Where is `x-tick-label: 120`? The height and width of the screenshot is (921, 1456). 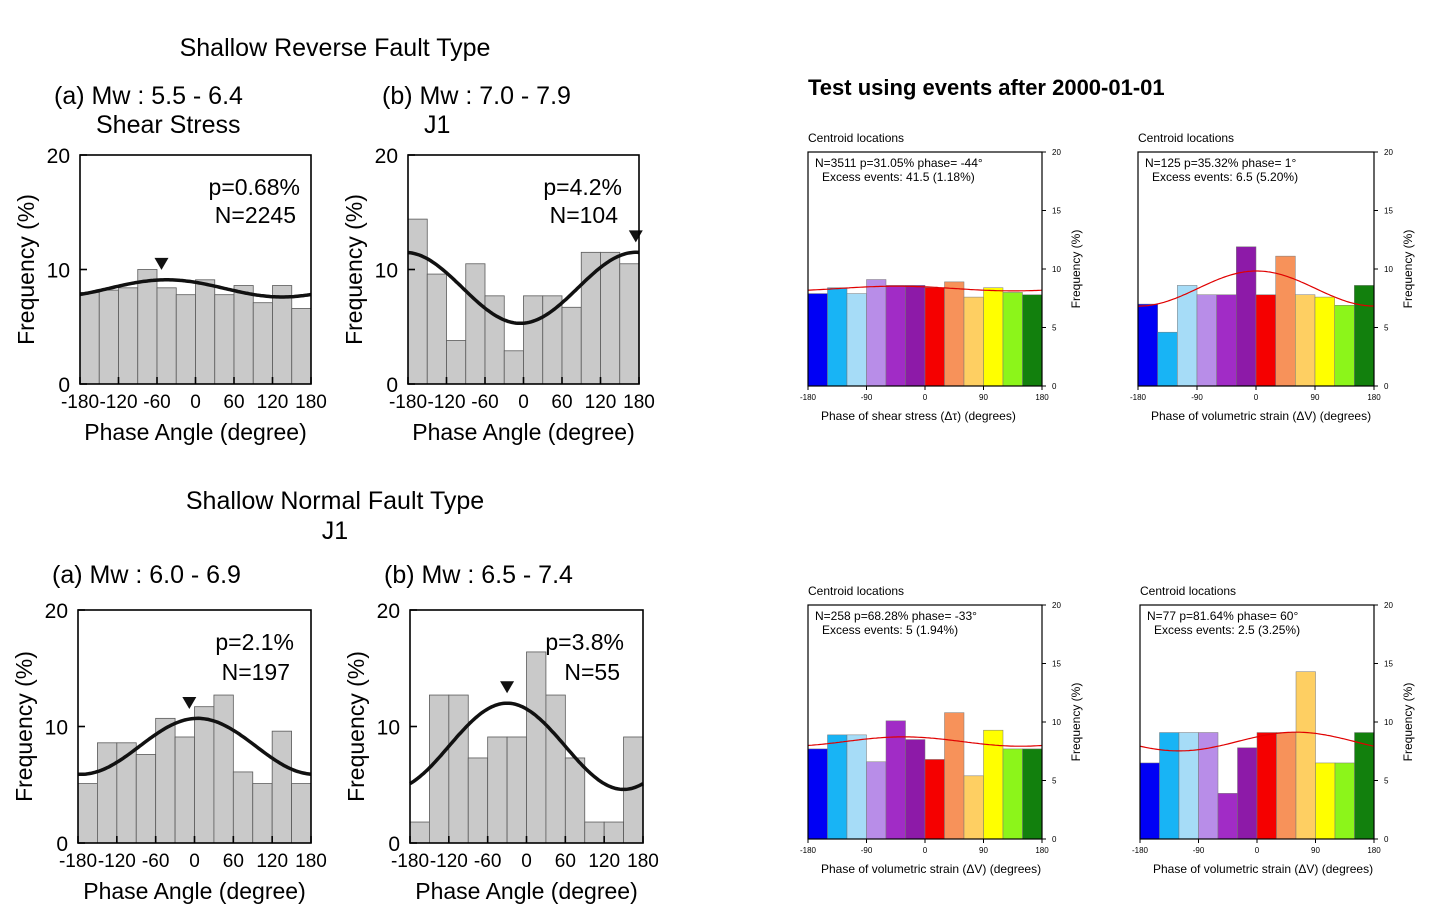 x-tick-label: 120 is located at coordinates (601, 402).